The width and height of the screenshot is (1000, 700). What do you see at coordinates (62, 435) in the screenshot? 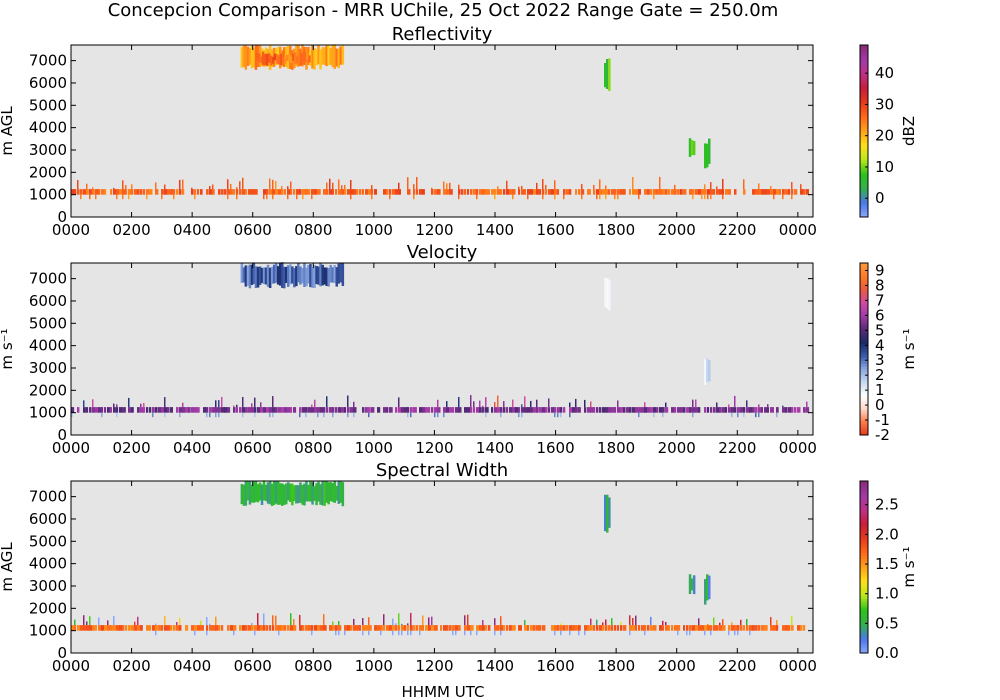
I see `y-tick-label: 0` at bounding box center [62, 435].